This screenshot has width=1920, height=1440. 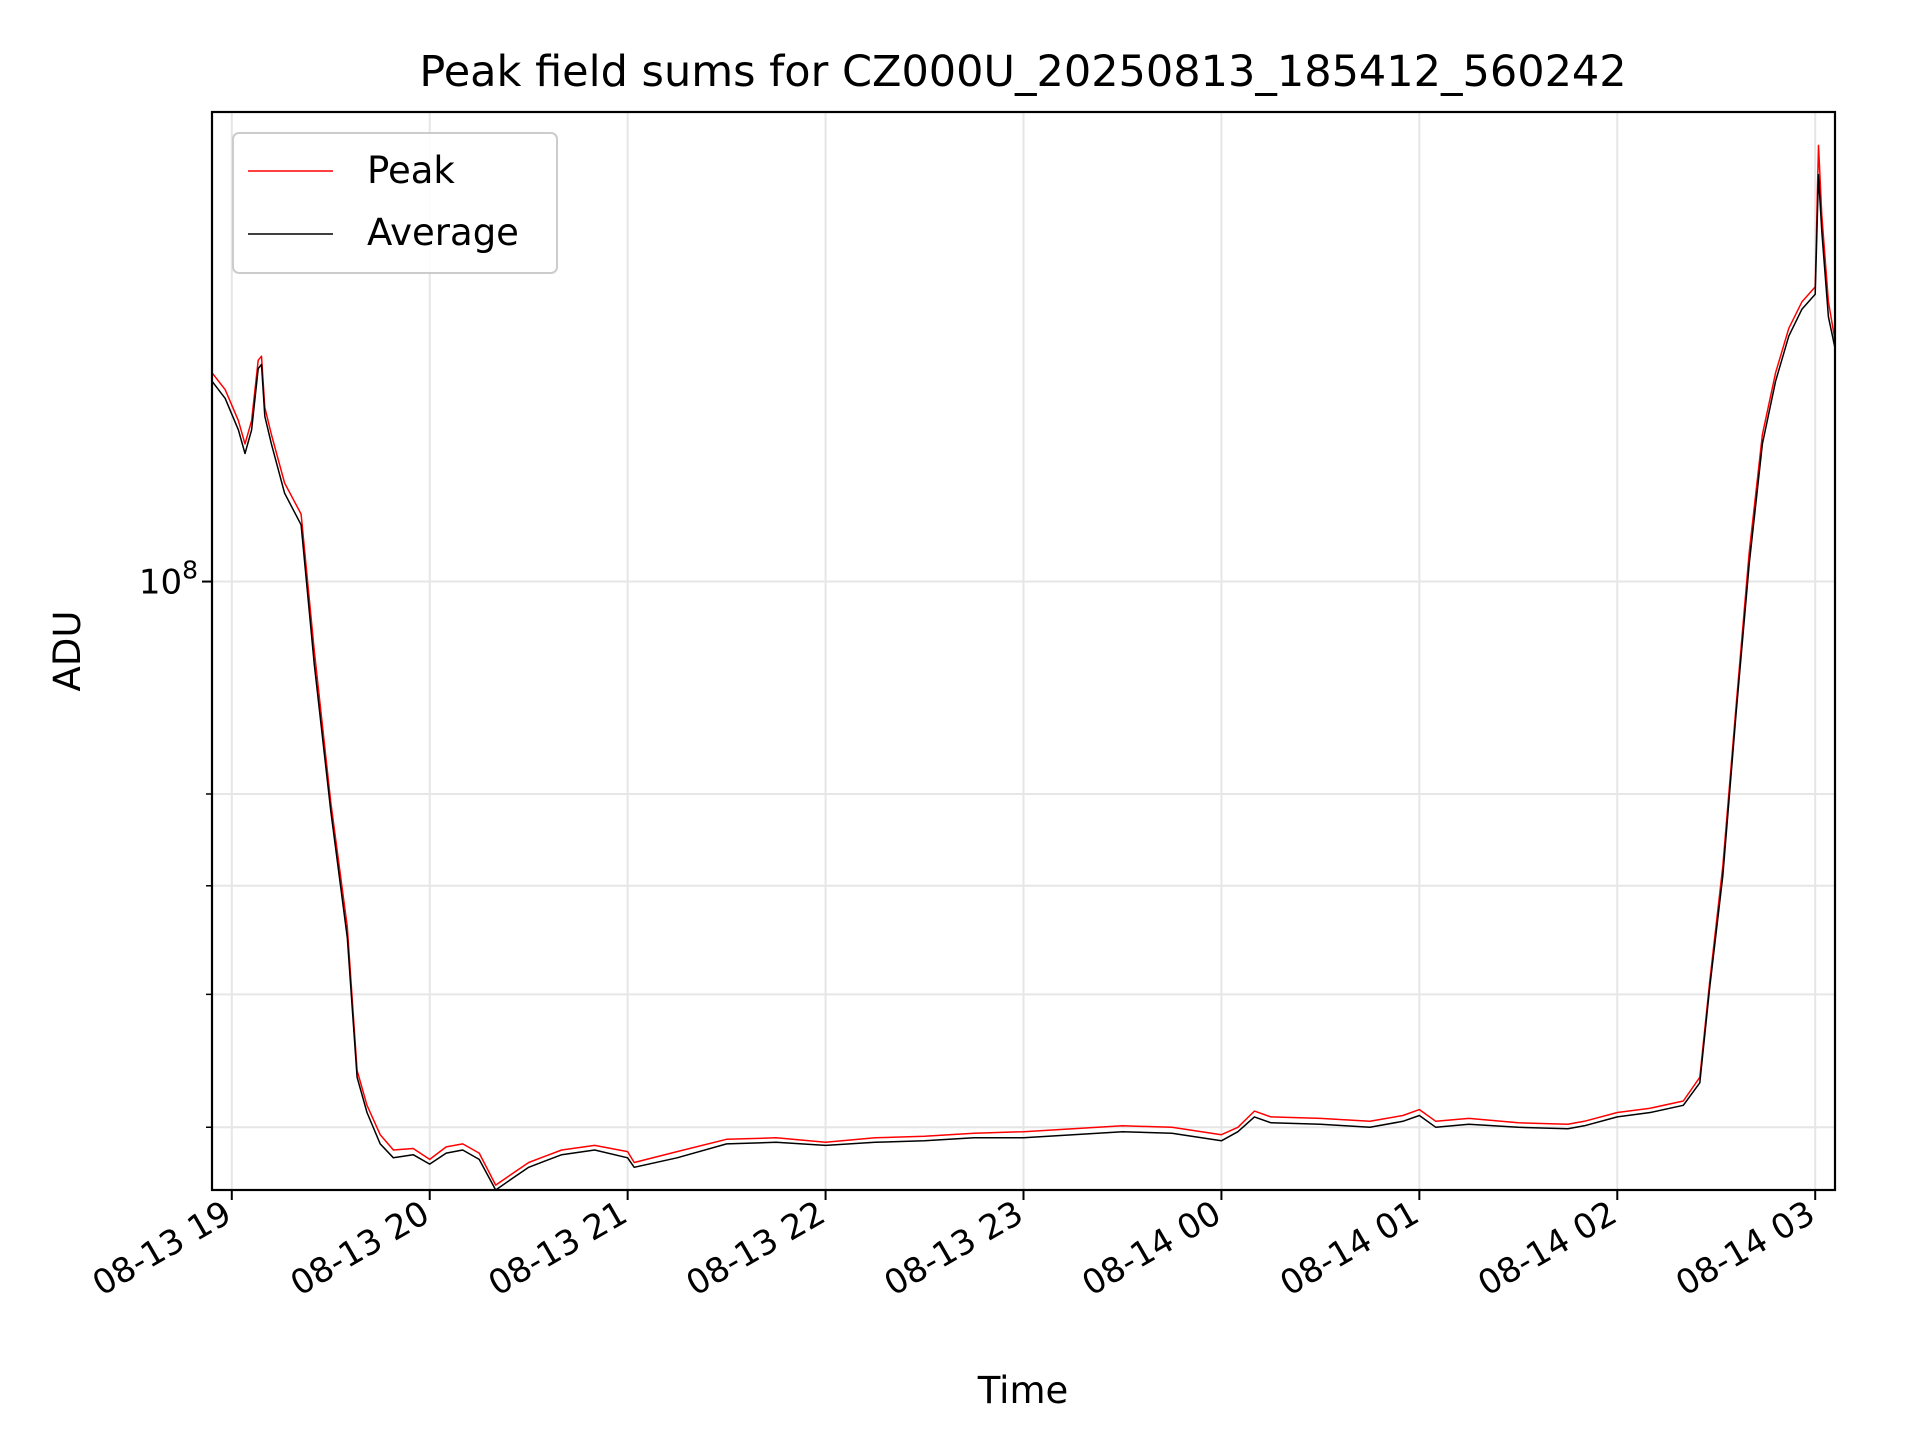 I want to click on legend: Peak Average, so click(x=395, y=203).